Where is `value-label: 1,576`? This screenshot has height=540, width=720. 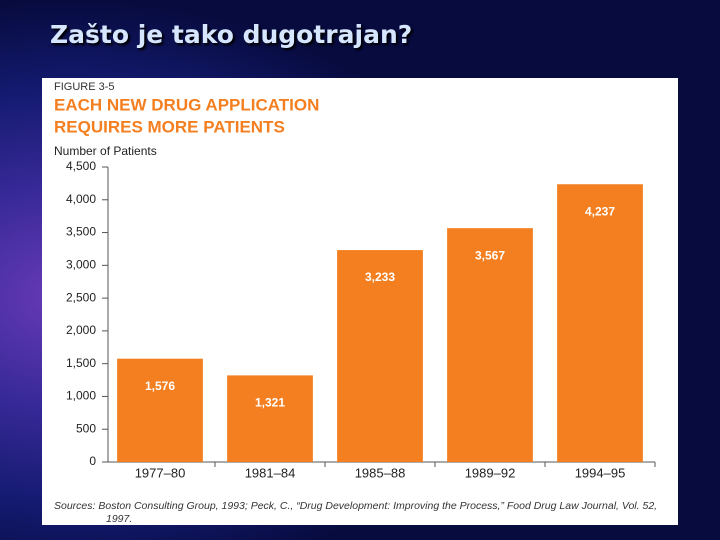
value-label: 1,576 is located at coordinates (160, 386).